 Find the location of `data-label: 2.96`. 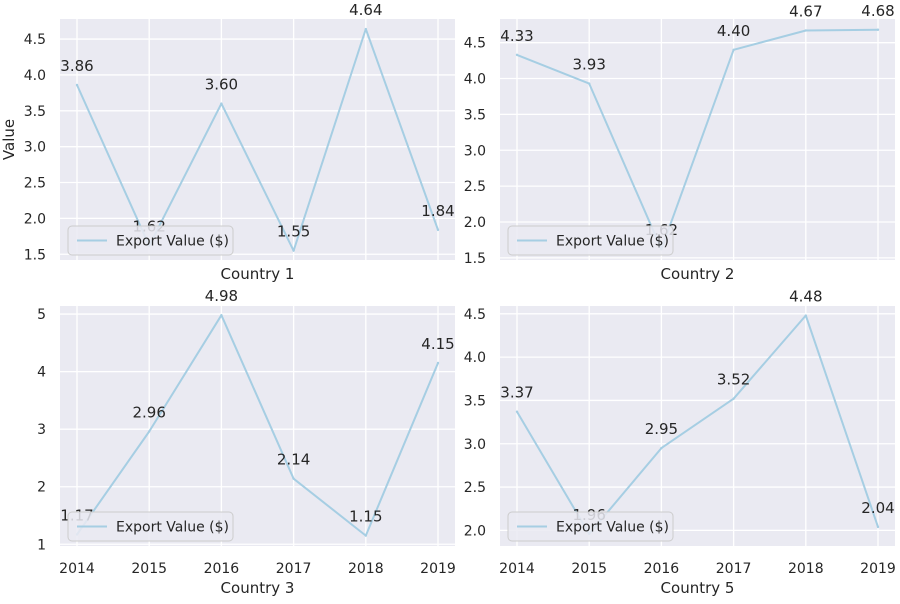

data-label: 2.96 is located at coordinates (148, 412).